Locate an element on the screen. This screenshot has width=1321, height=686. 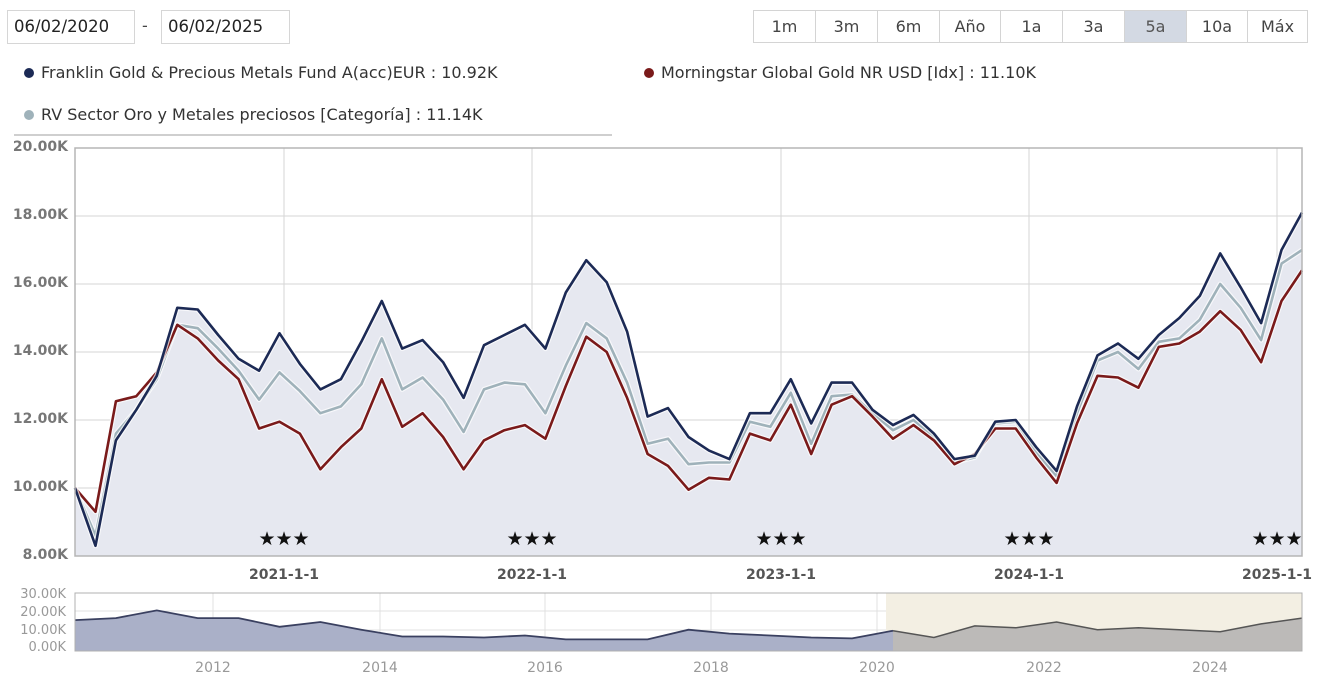
nav-x-tick-label: 2012 is located at coordinates (213, 668).